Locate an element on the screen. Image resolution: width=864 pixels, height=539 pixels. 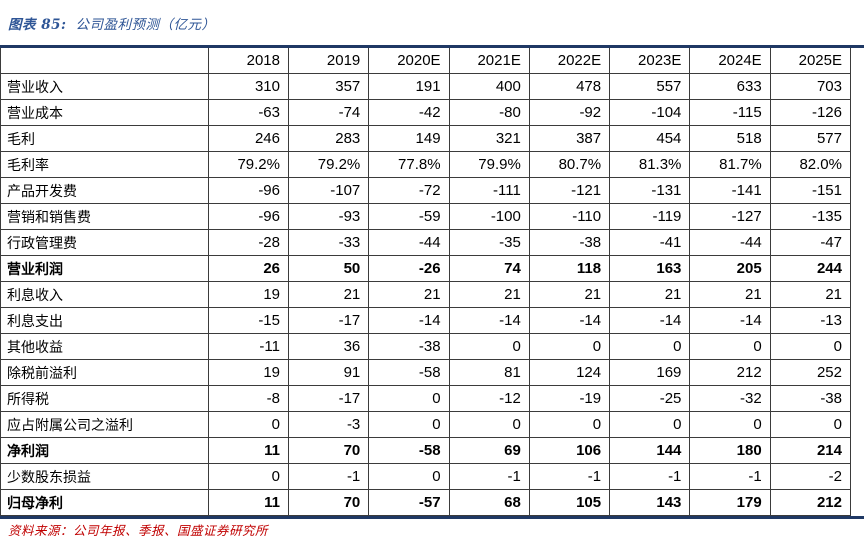
value-cell: -35 is located at coordinates (489, 242).